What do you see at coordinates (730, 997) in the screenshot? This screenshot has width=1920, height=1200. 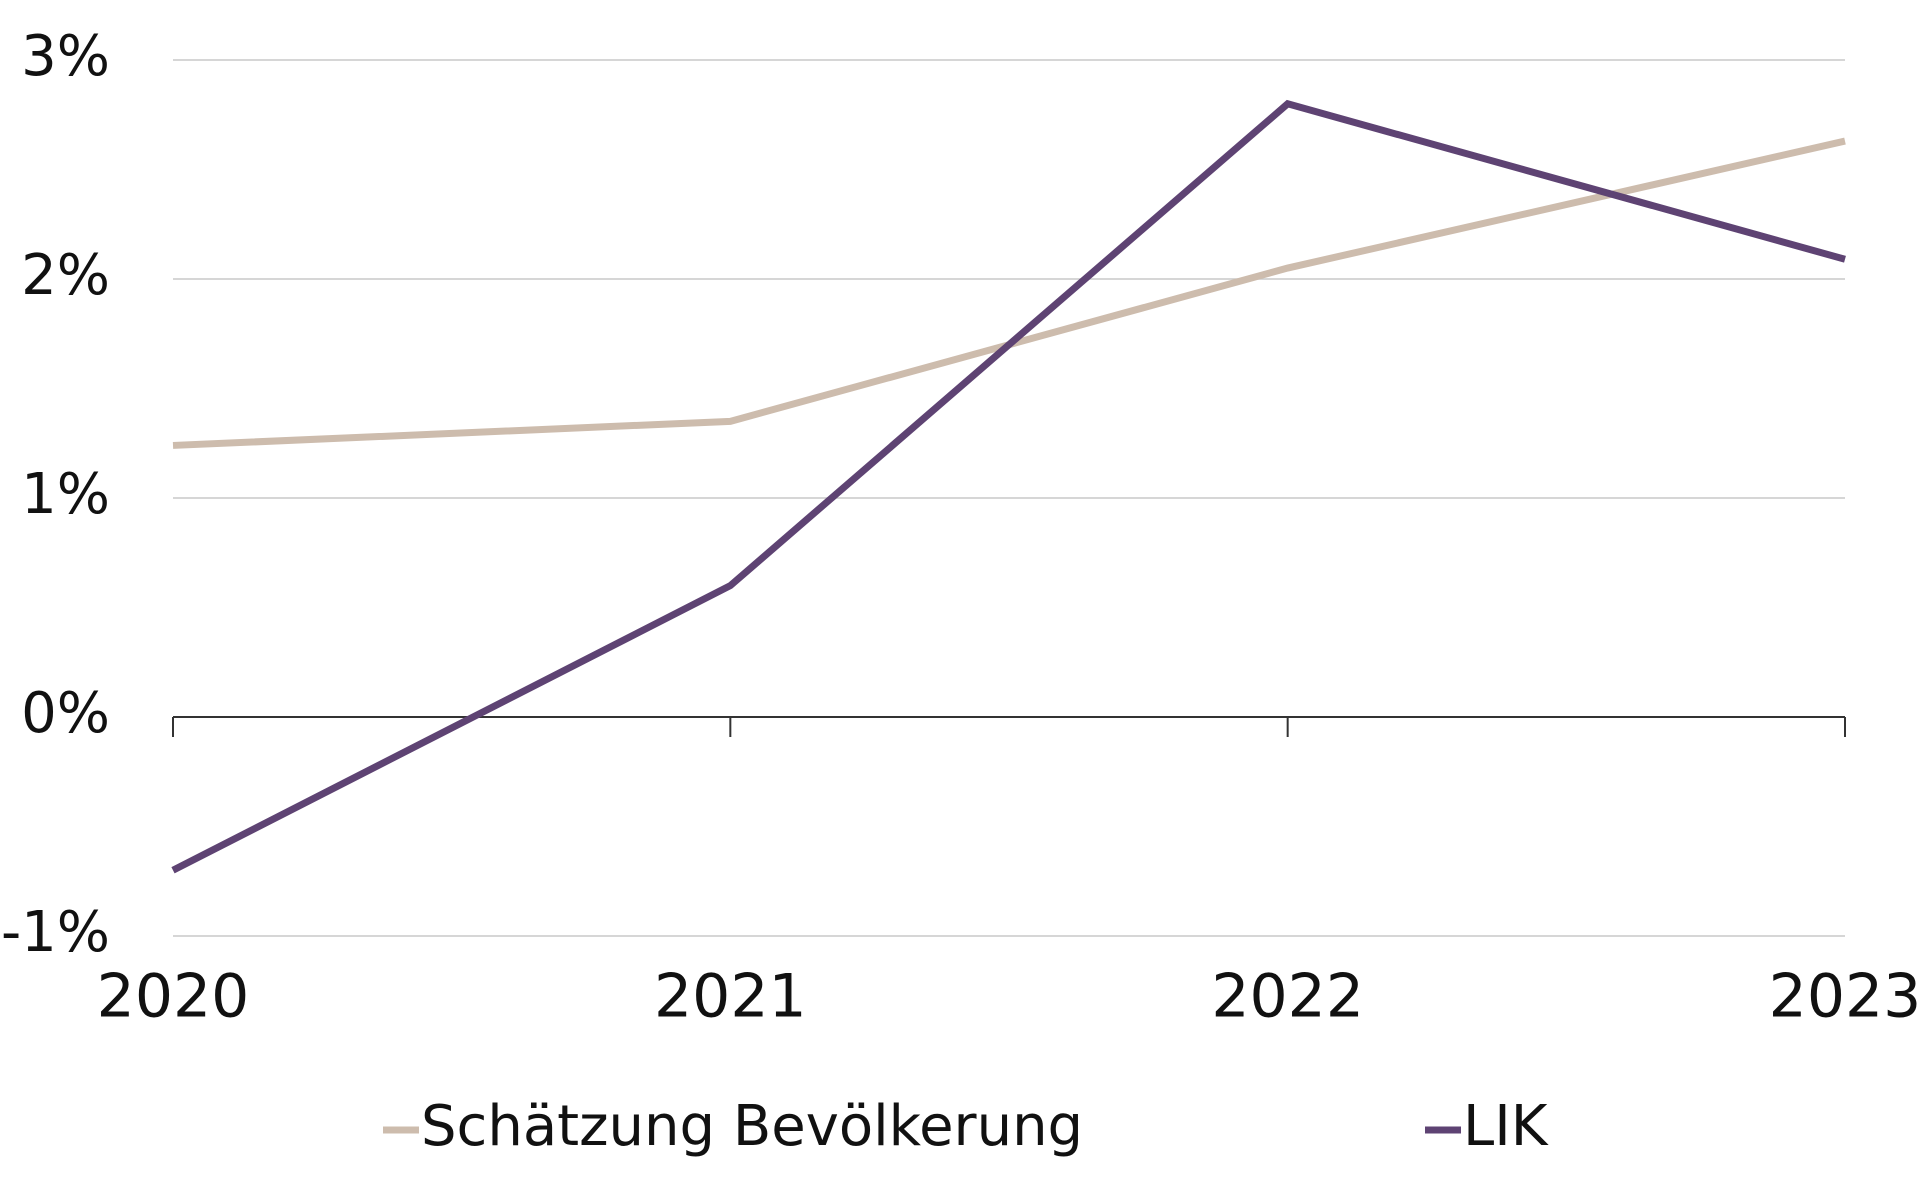 I see `x-tick-label: 2021` at bounding box center [730, 997].